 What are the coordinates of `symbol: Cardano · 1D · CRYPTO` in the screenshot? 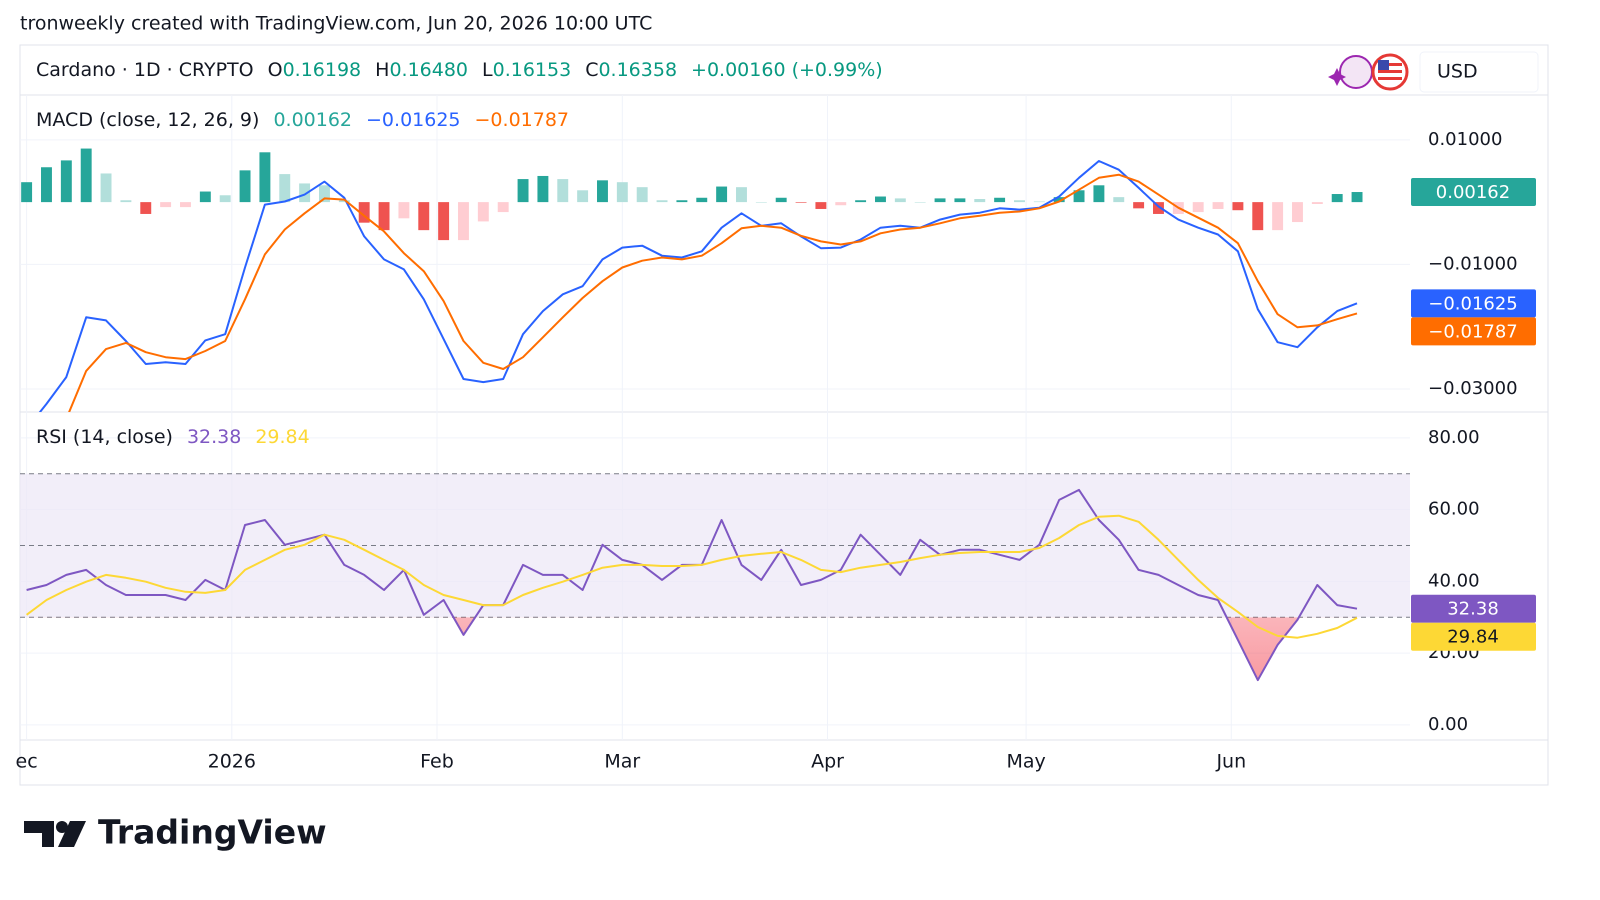 It's located at (145, 70).